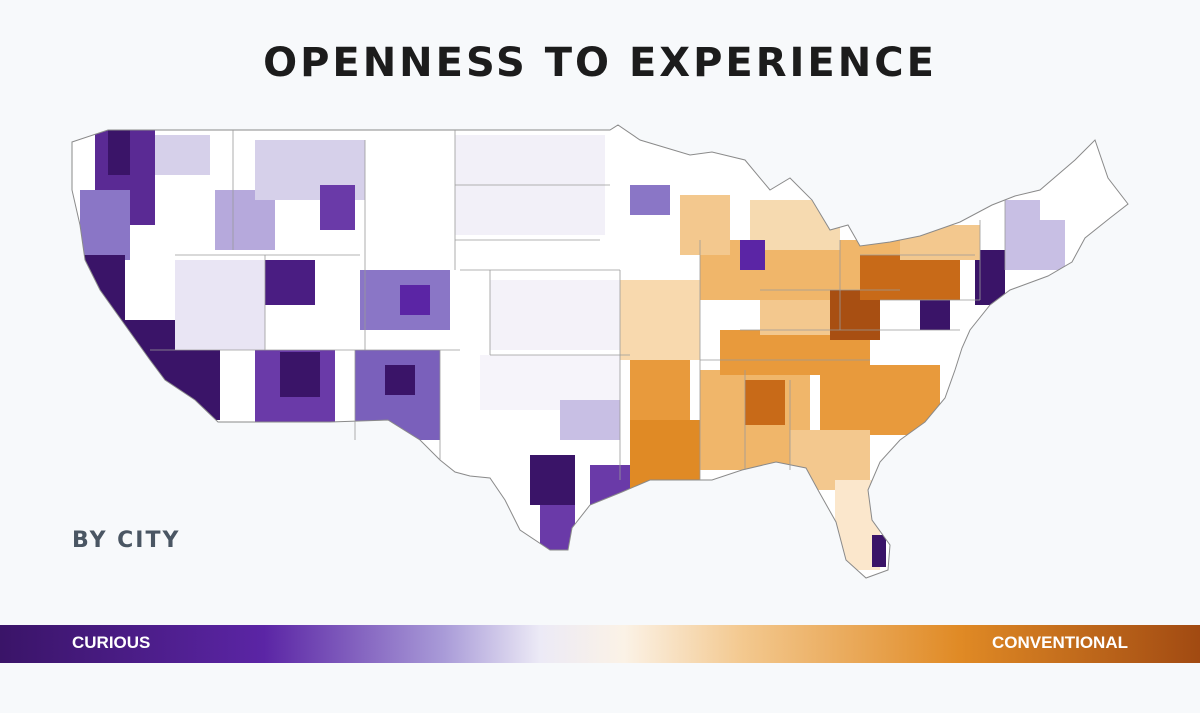 Image resolution: width=1200 pixels, height=713 pixels. I want to click on region-albuquerque, so click(400, 380).